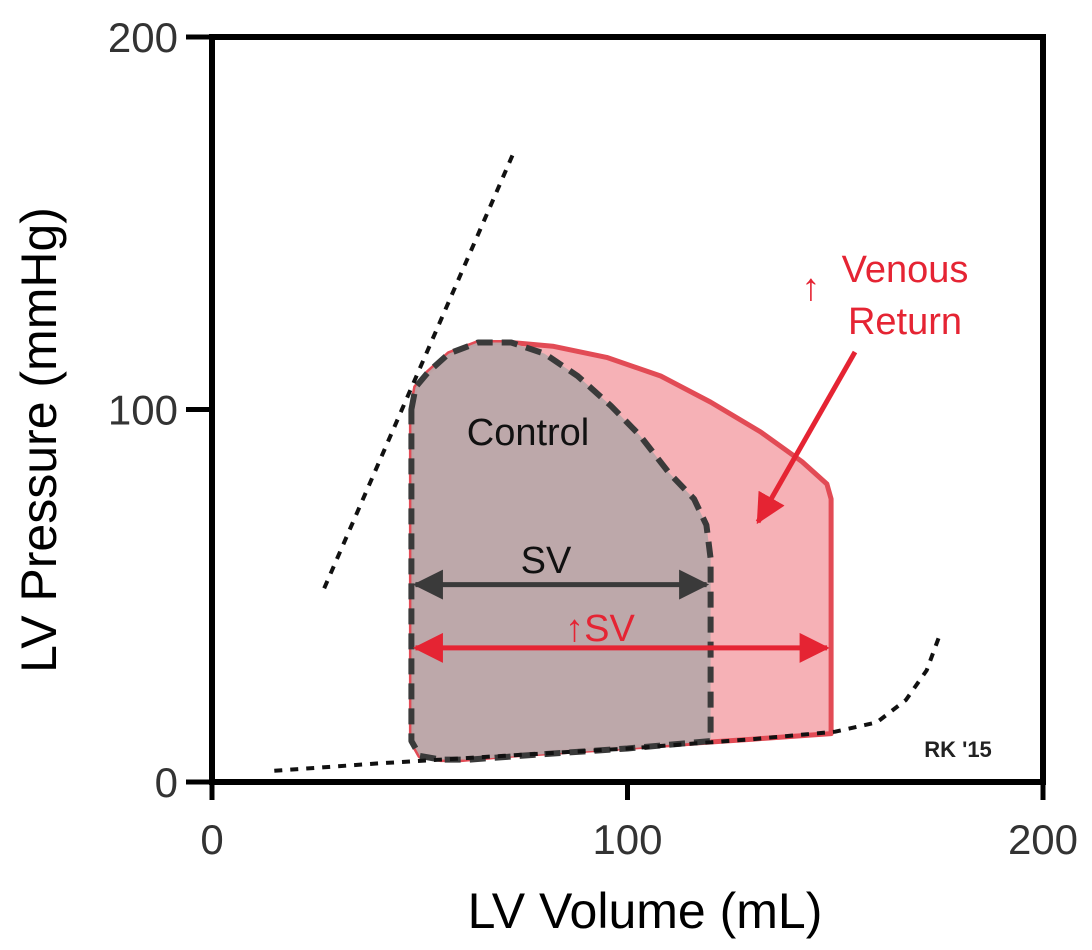  What do you see at coordinates (905, 322) in the screenshot?
I see `return-label: Return` at bounding box center [905, 322].